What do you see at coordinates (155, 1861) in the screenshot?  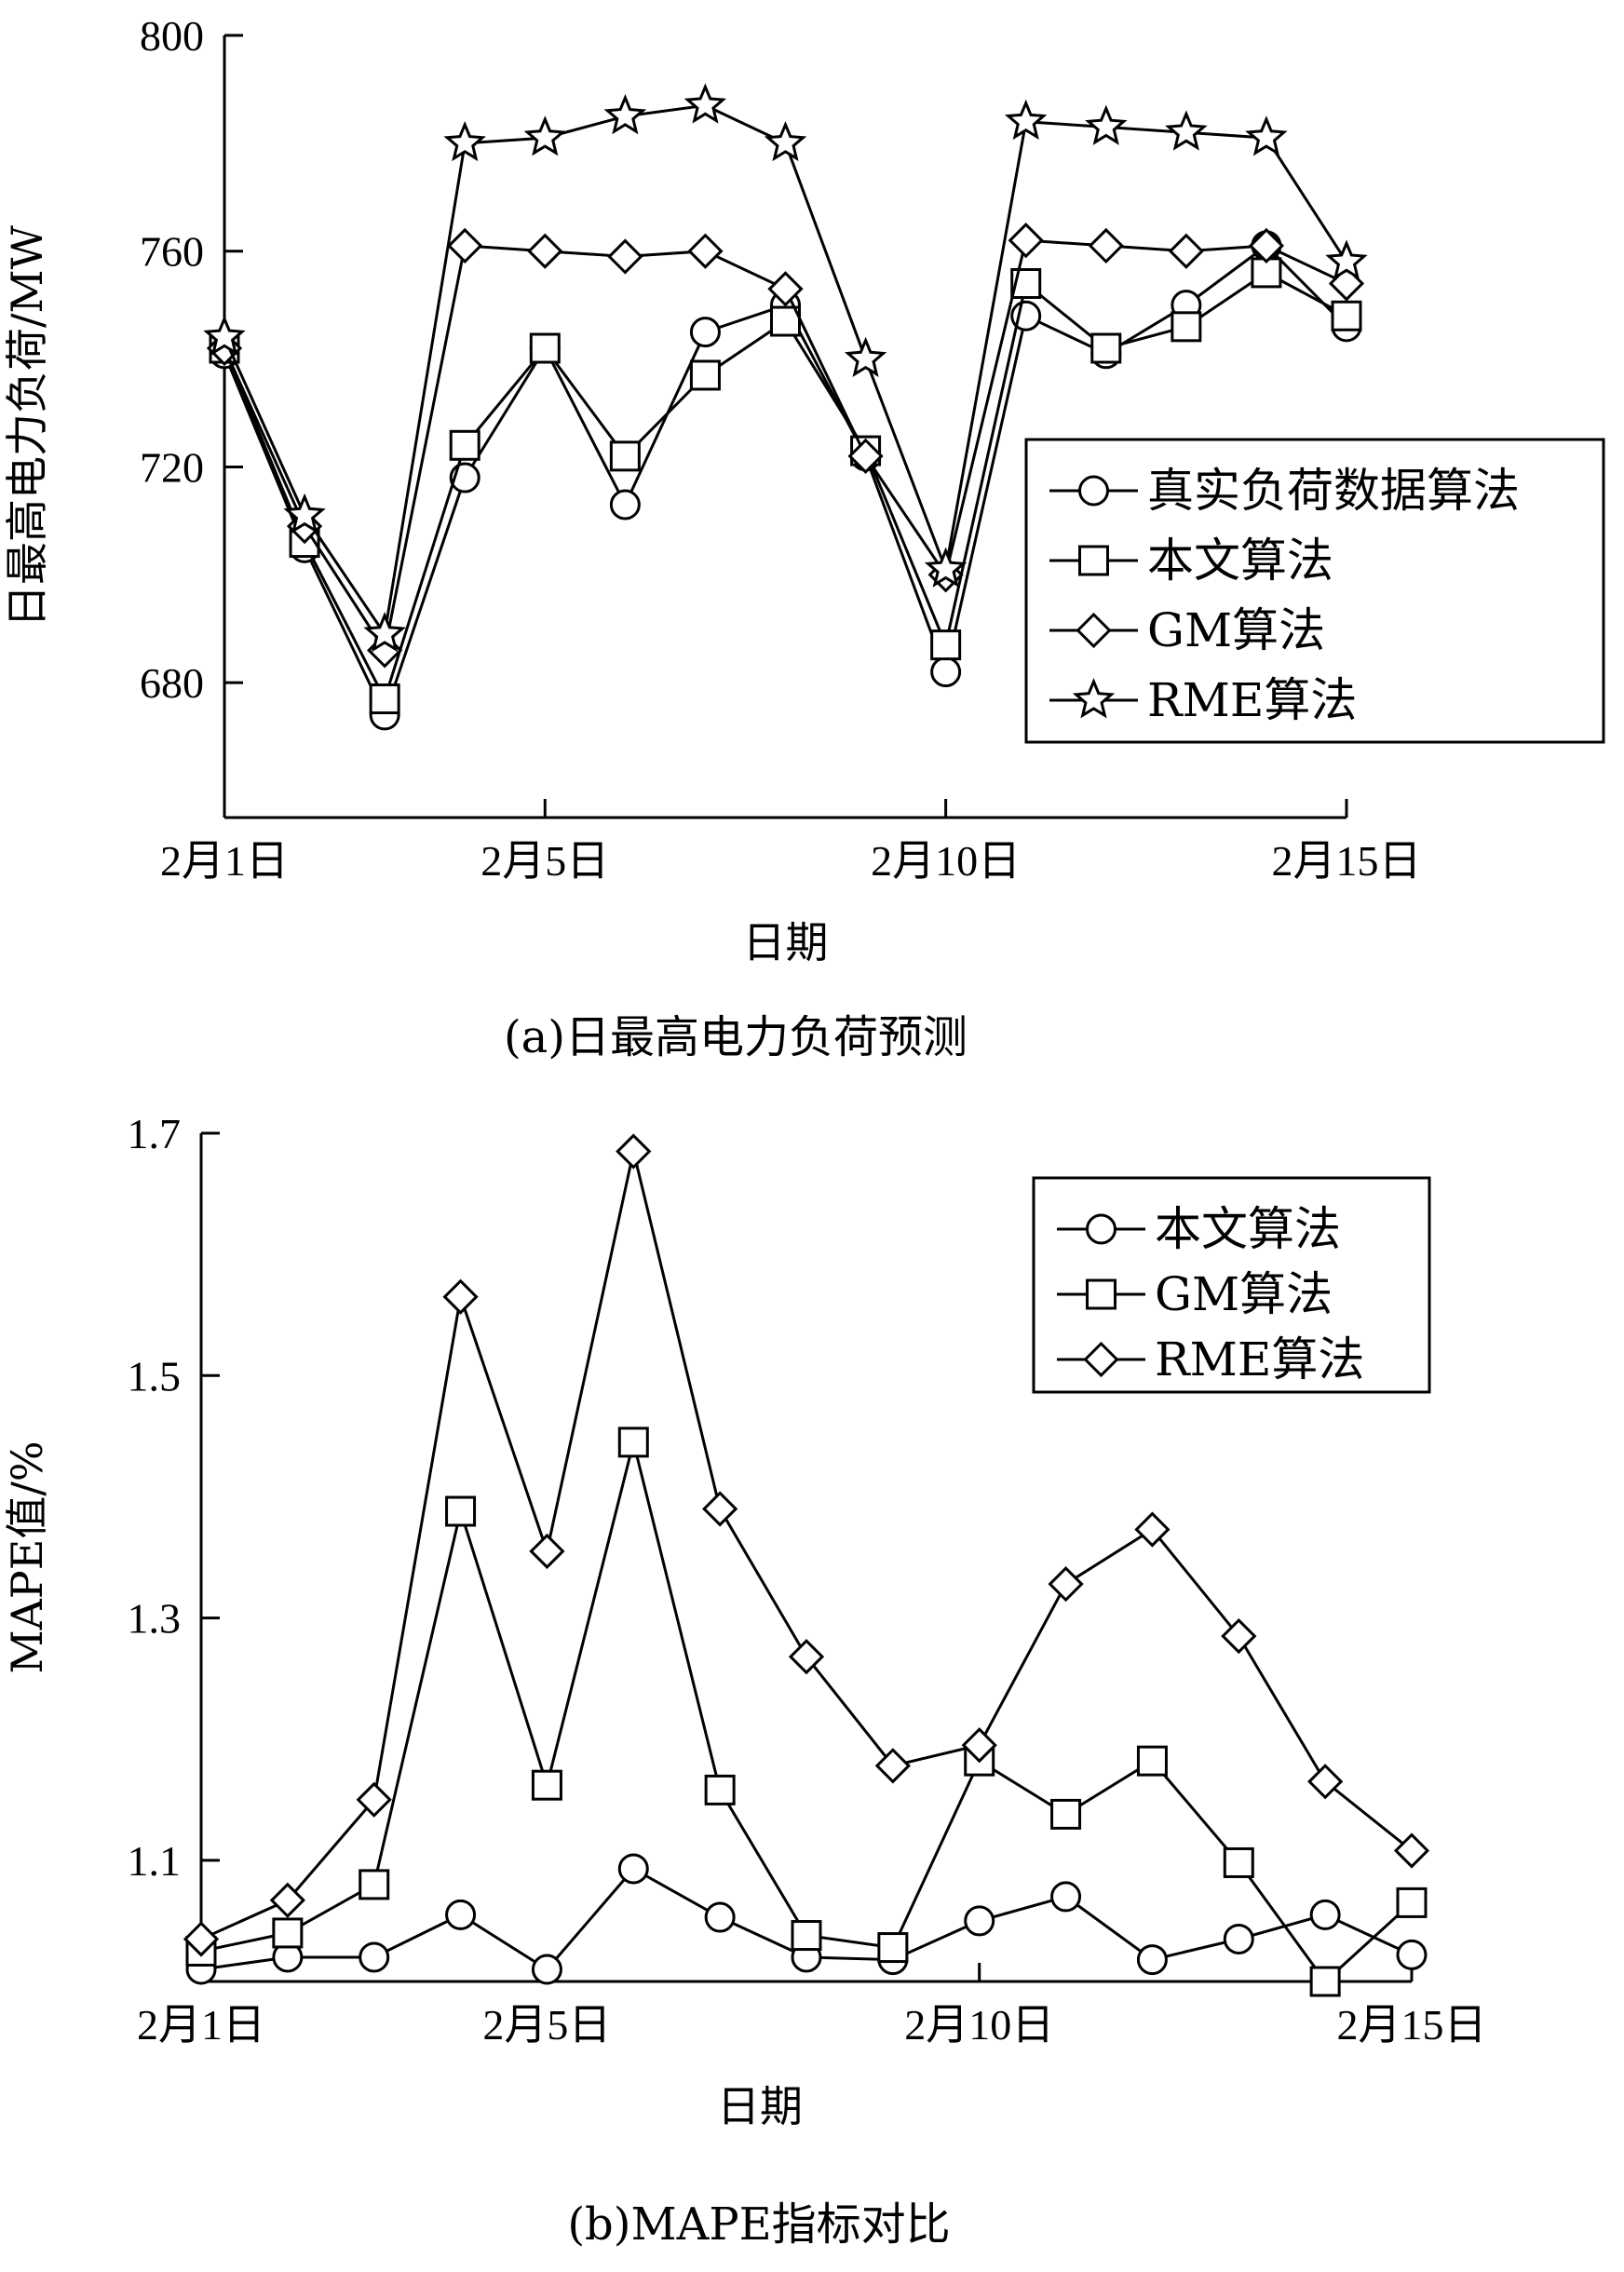 I see `y-tick-label: 1.1` at bounding box center [155, 1861].